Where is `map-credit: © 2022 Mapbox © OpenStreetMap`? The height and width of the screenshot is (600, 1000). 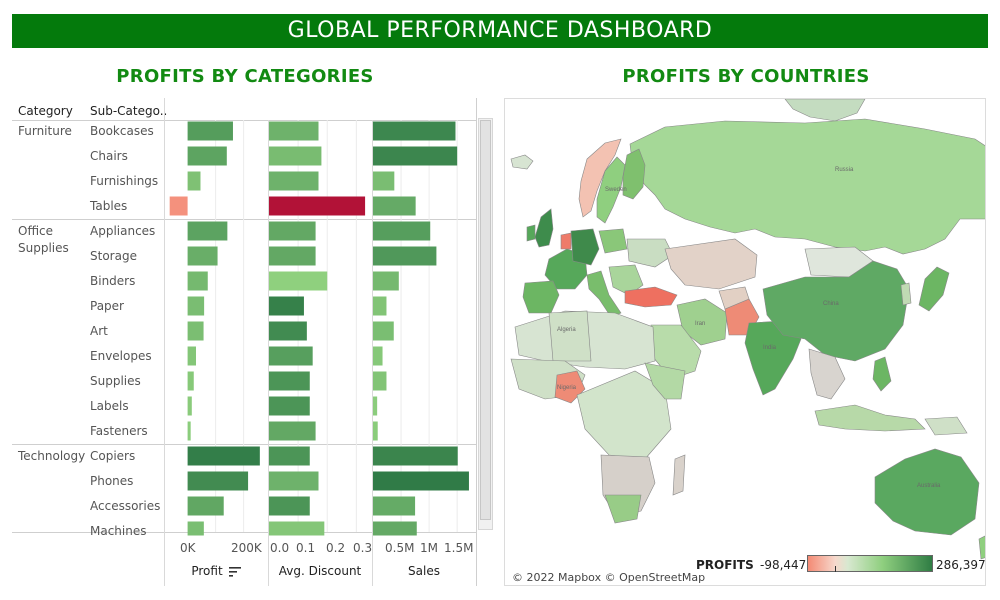 map-credit: © 2022 Mapbox © OpenStreetMap is located at coordinates (609, 577).